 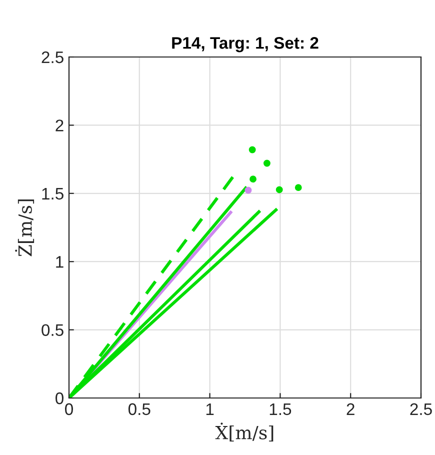 I want to click on y-tick-label: 1, so click(x=60, y=262).